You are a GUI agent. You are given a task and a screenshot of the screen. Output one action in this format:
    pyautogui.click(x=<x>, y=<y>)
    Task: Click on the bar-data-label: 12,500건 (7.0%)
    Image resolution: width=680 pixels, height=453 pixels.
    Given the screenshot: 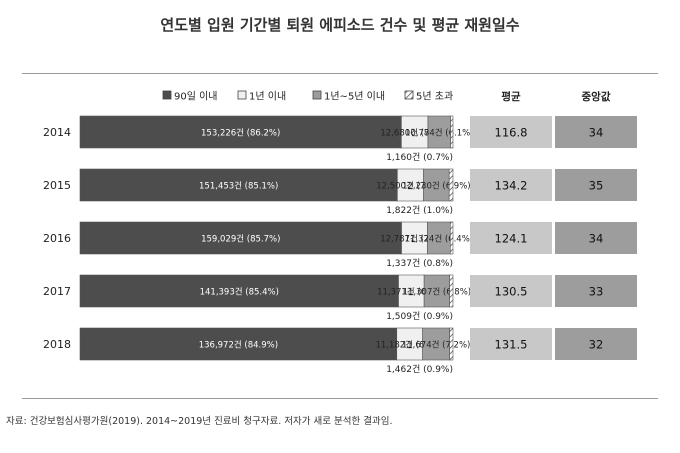 What is the action you would take?
    pyautogui.click(x=410, y=186)
    